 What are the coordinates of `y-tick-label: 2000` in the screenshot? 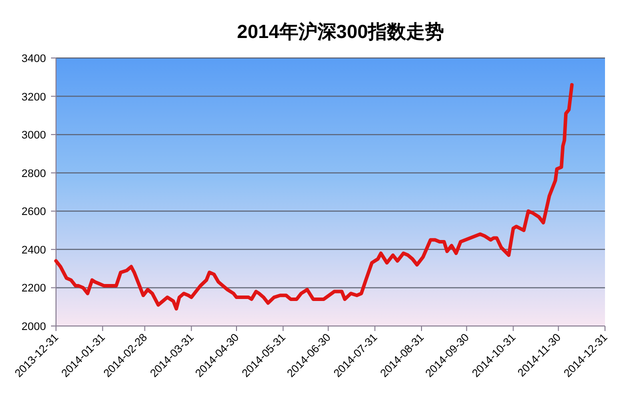 It's located at (34, 327).